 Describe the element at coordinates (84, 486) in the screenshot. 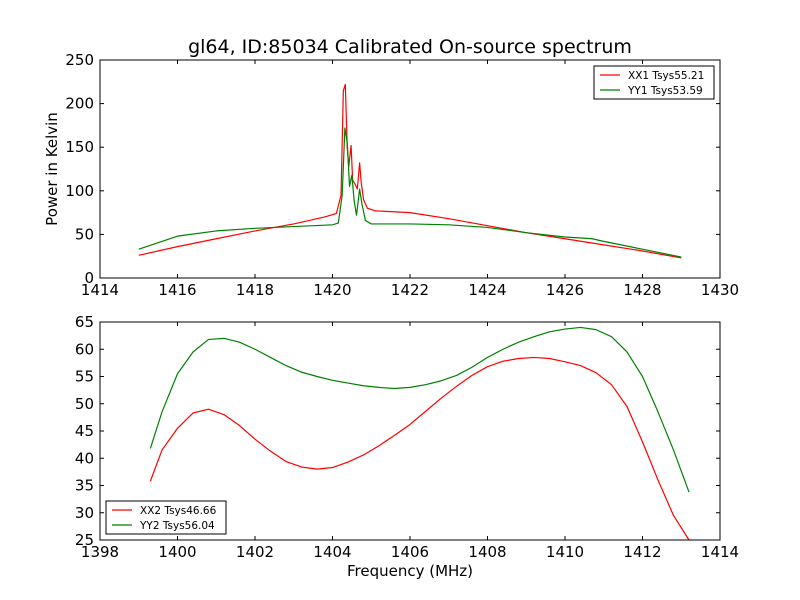

I see `y-tick-label: 35` at that location.